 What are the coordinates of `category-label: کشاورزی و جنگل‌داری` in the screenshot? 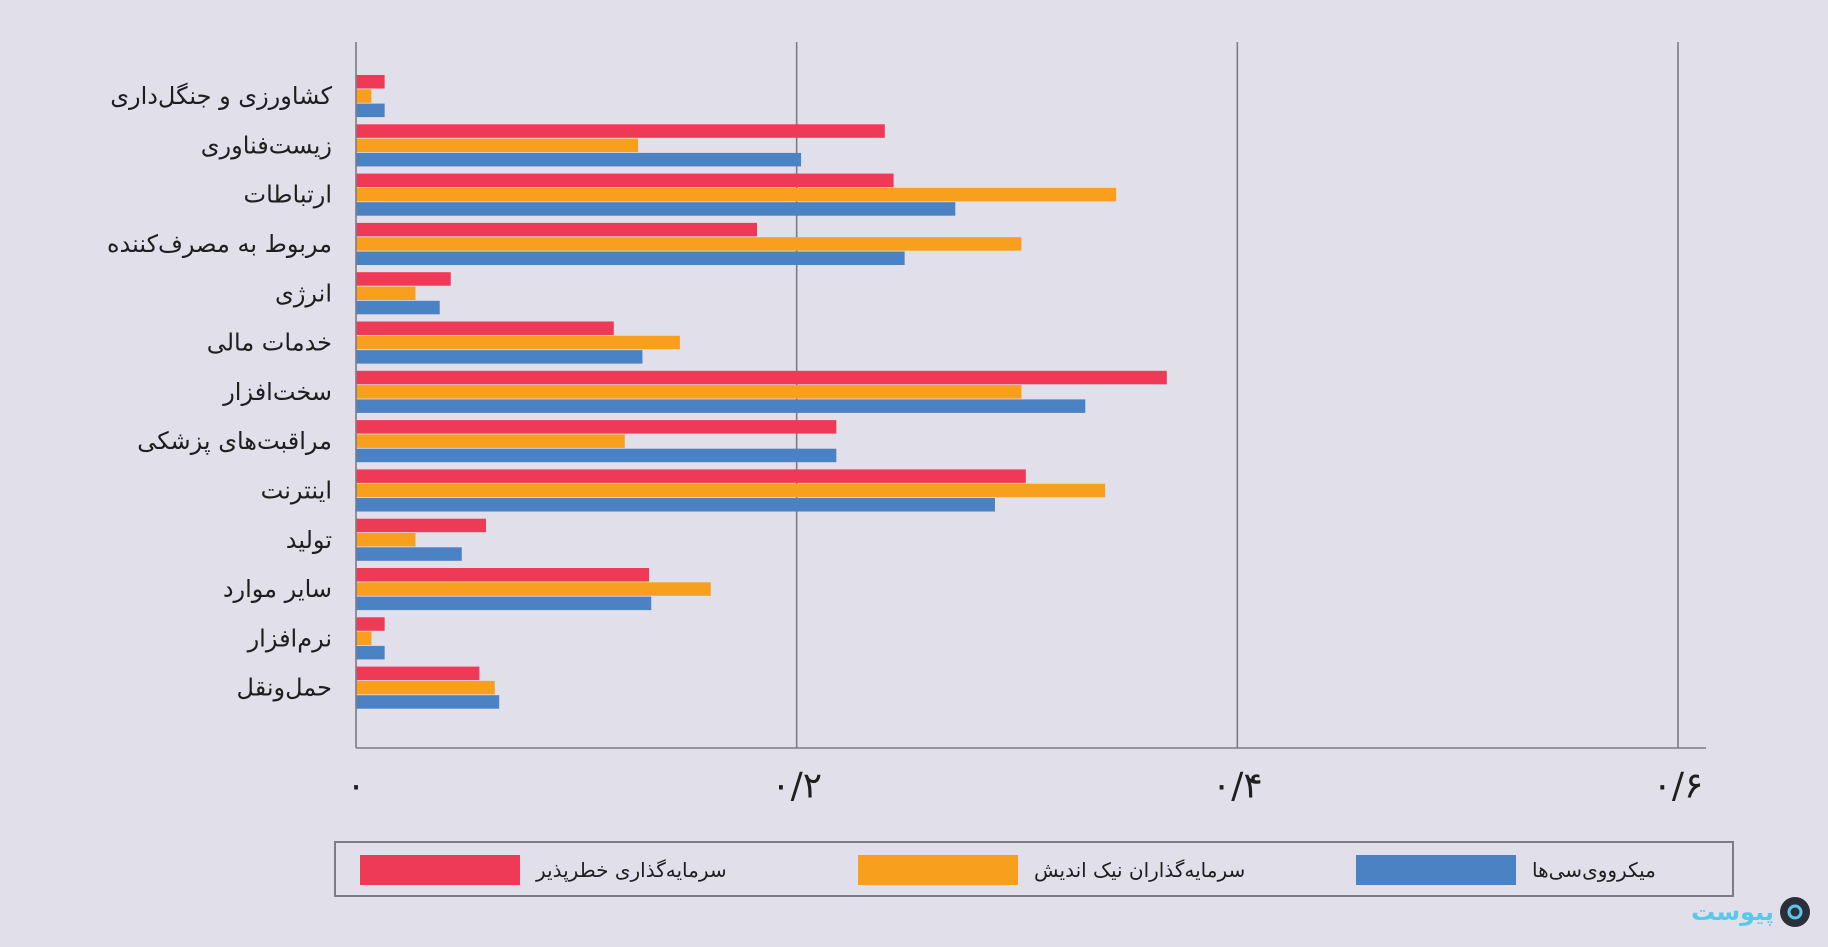 It's located at (221, 96).